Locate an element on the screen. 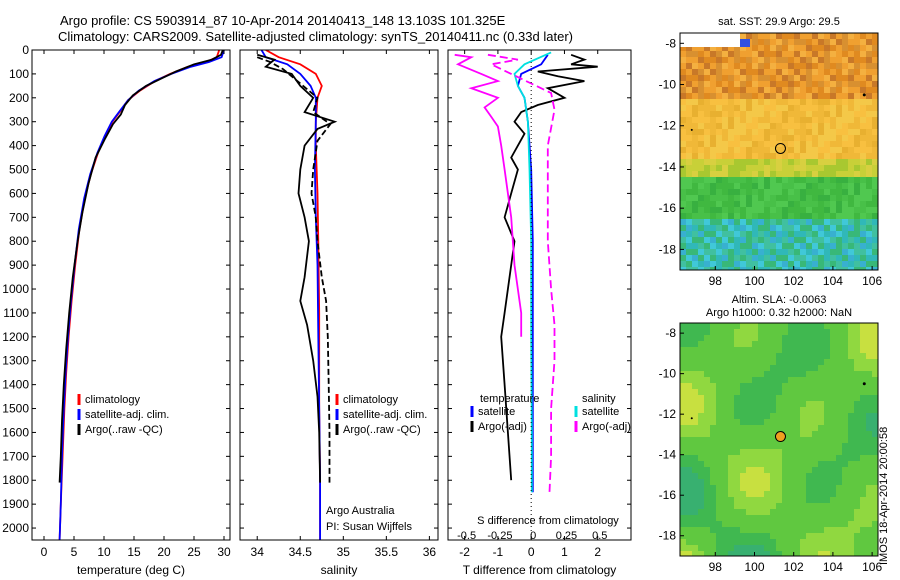  map0-xtick-label-1: 100 is located at coordinates (754, 281).